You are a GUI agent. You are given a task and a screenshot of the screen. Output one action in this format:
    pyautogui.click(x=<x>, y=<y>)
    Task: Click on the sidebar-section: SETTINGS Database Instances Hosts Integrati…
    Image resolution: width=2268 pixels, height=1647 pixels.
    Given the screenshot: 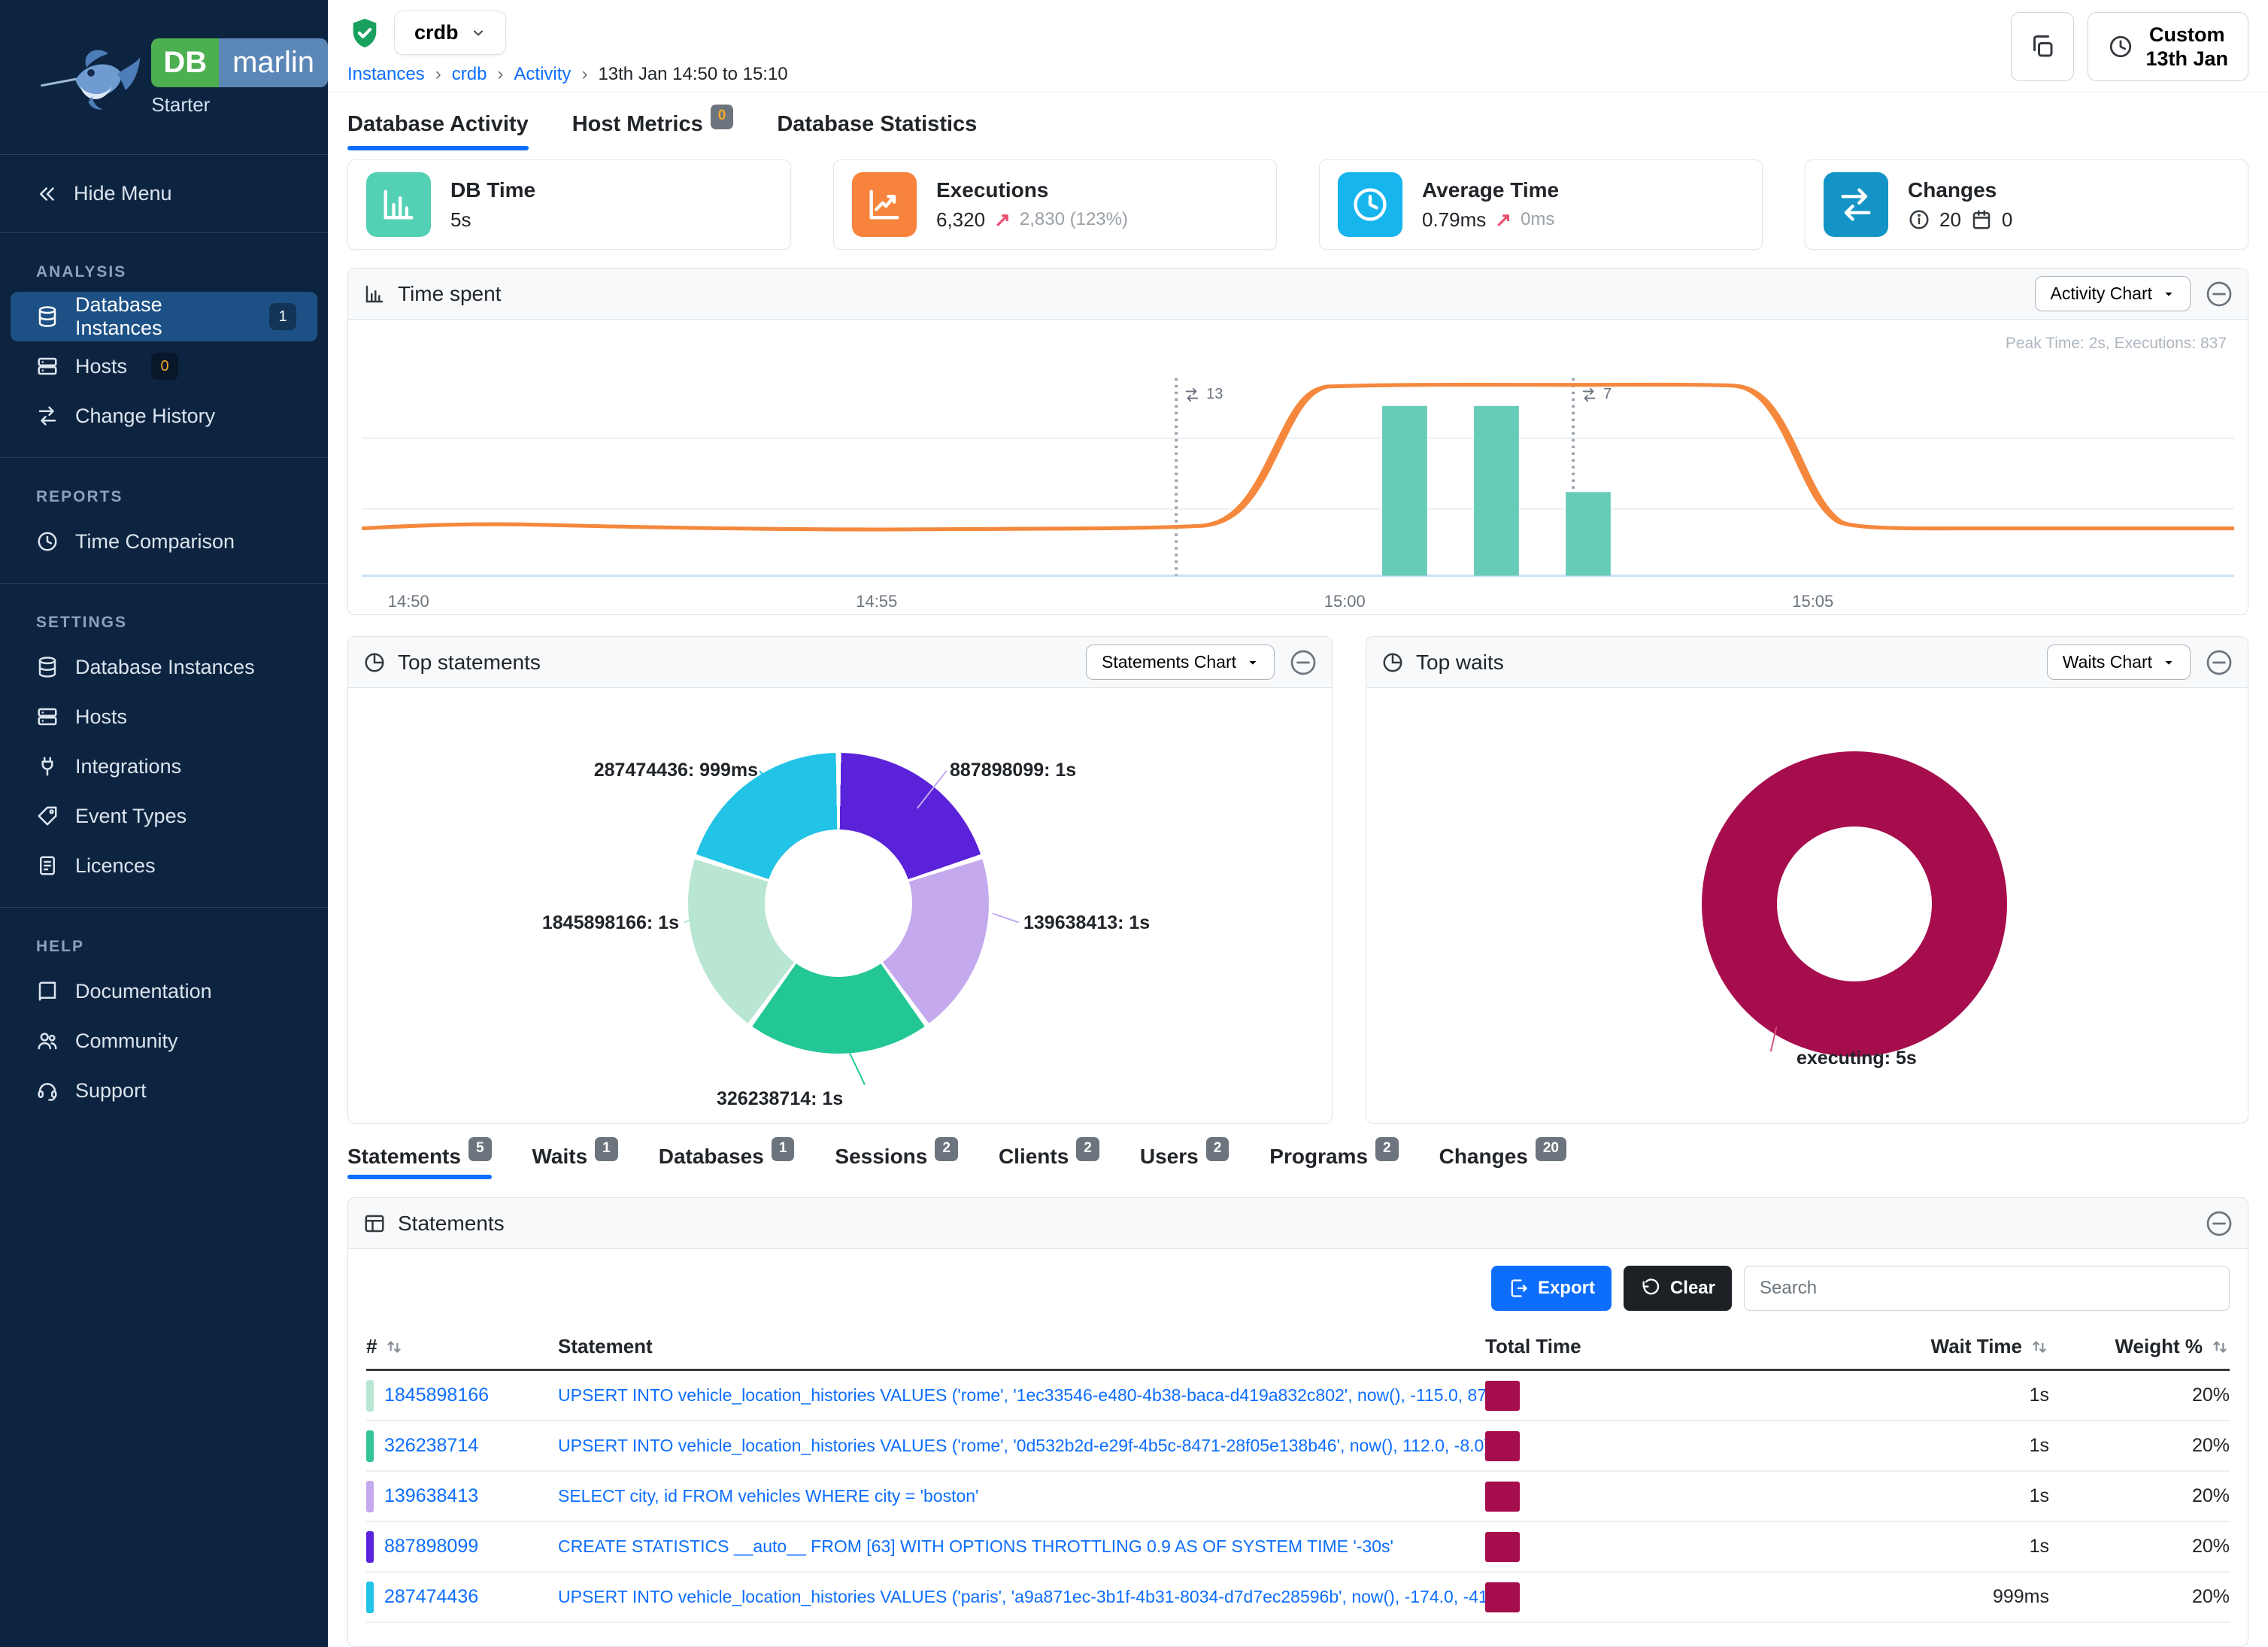 What is the action you would take?
    pyautogui.click(x=164, y=745)
    